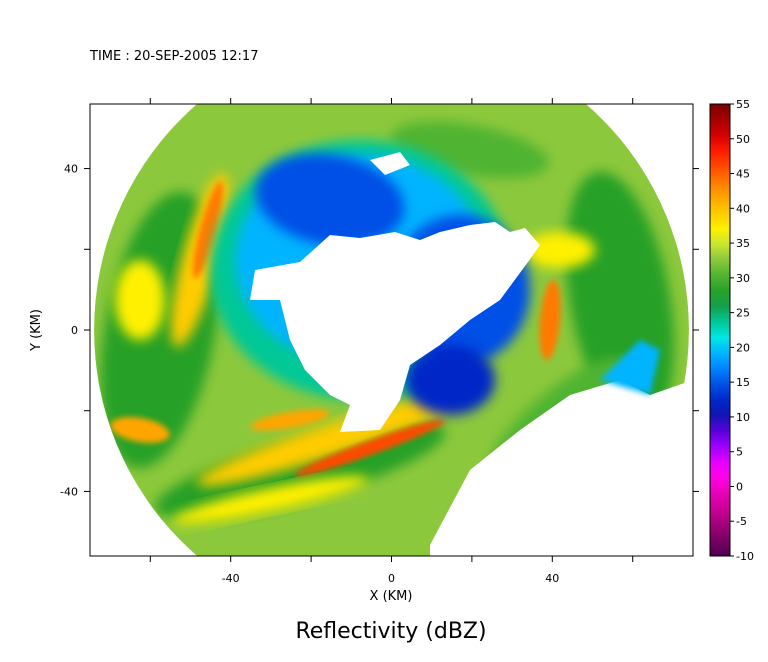  I want to click on colorbar-frame, so click(720, 330).